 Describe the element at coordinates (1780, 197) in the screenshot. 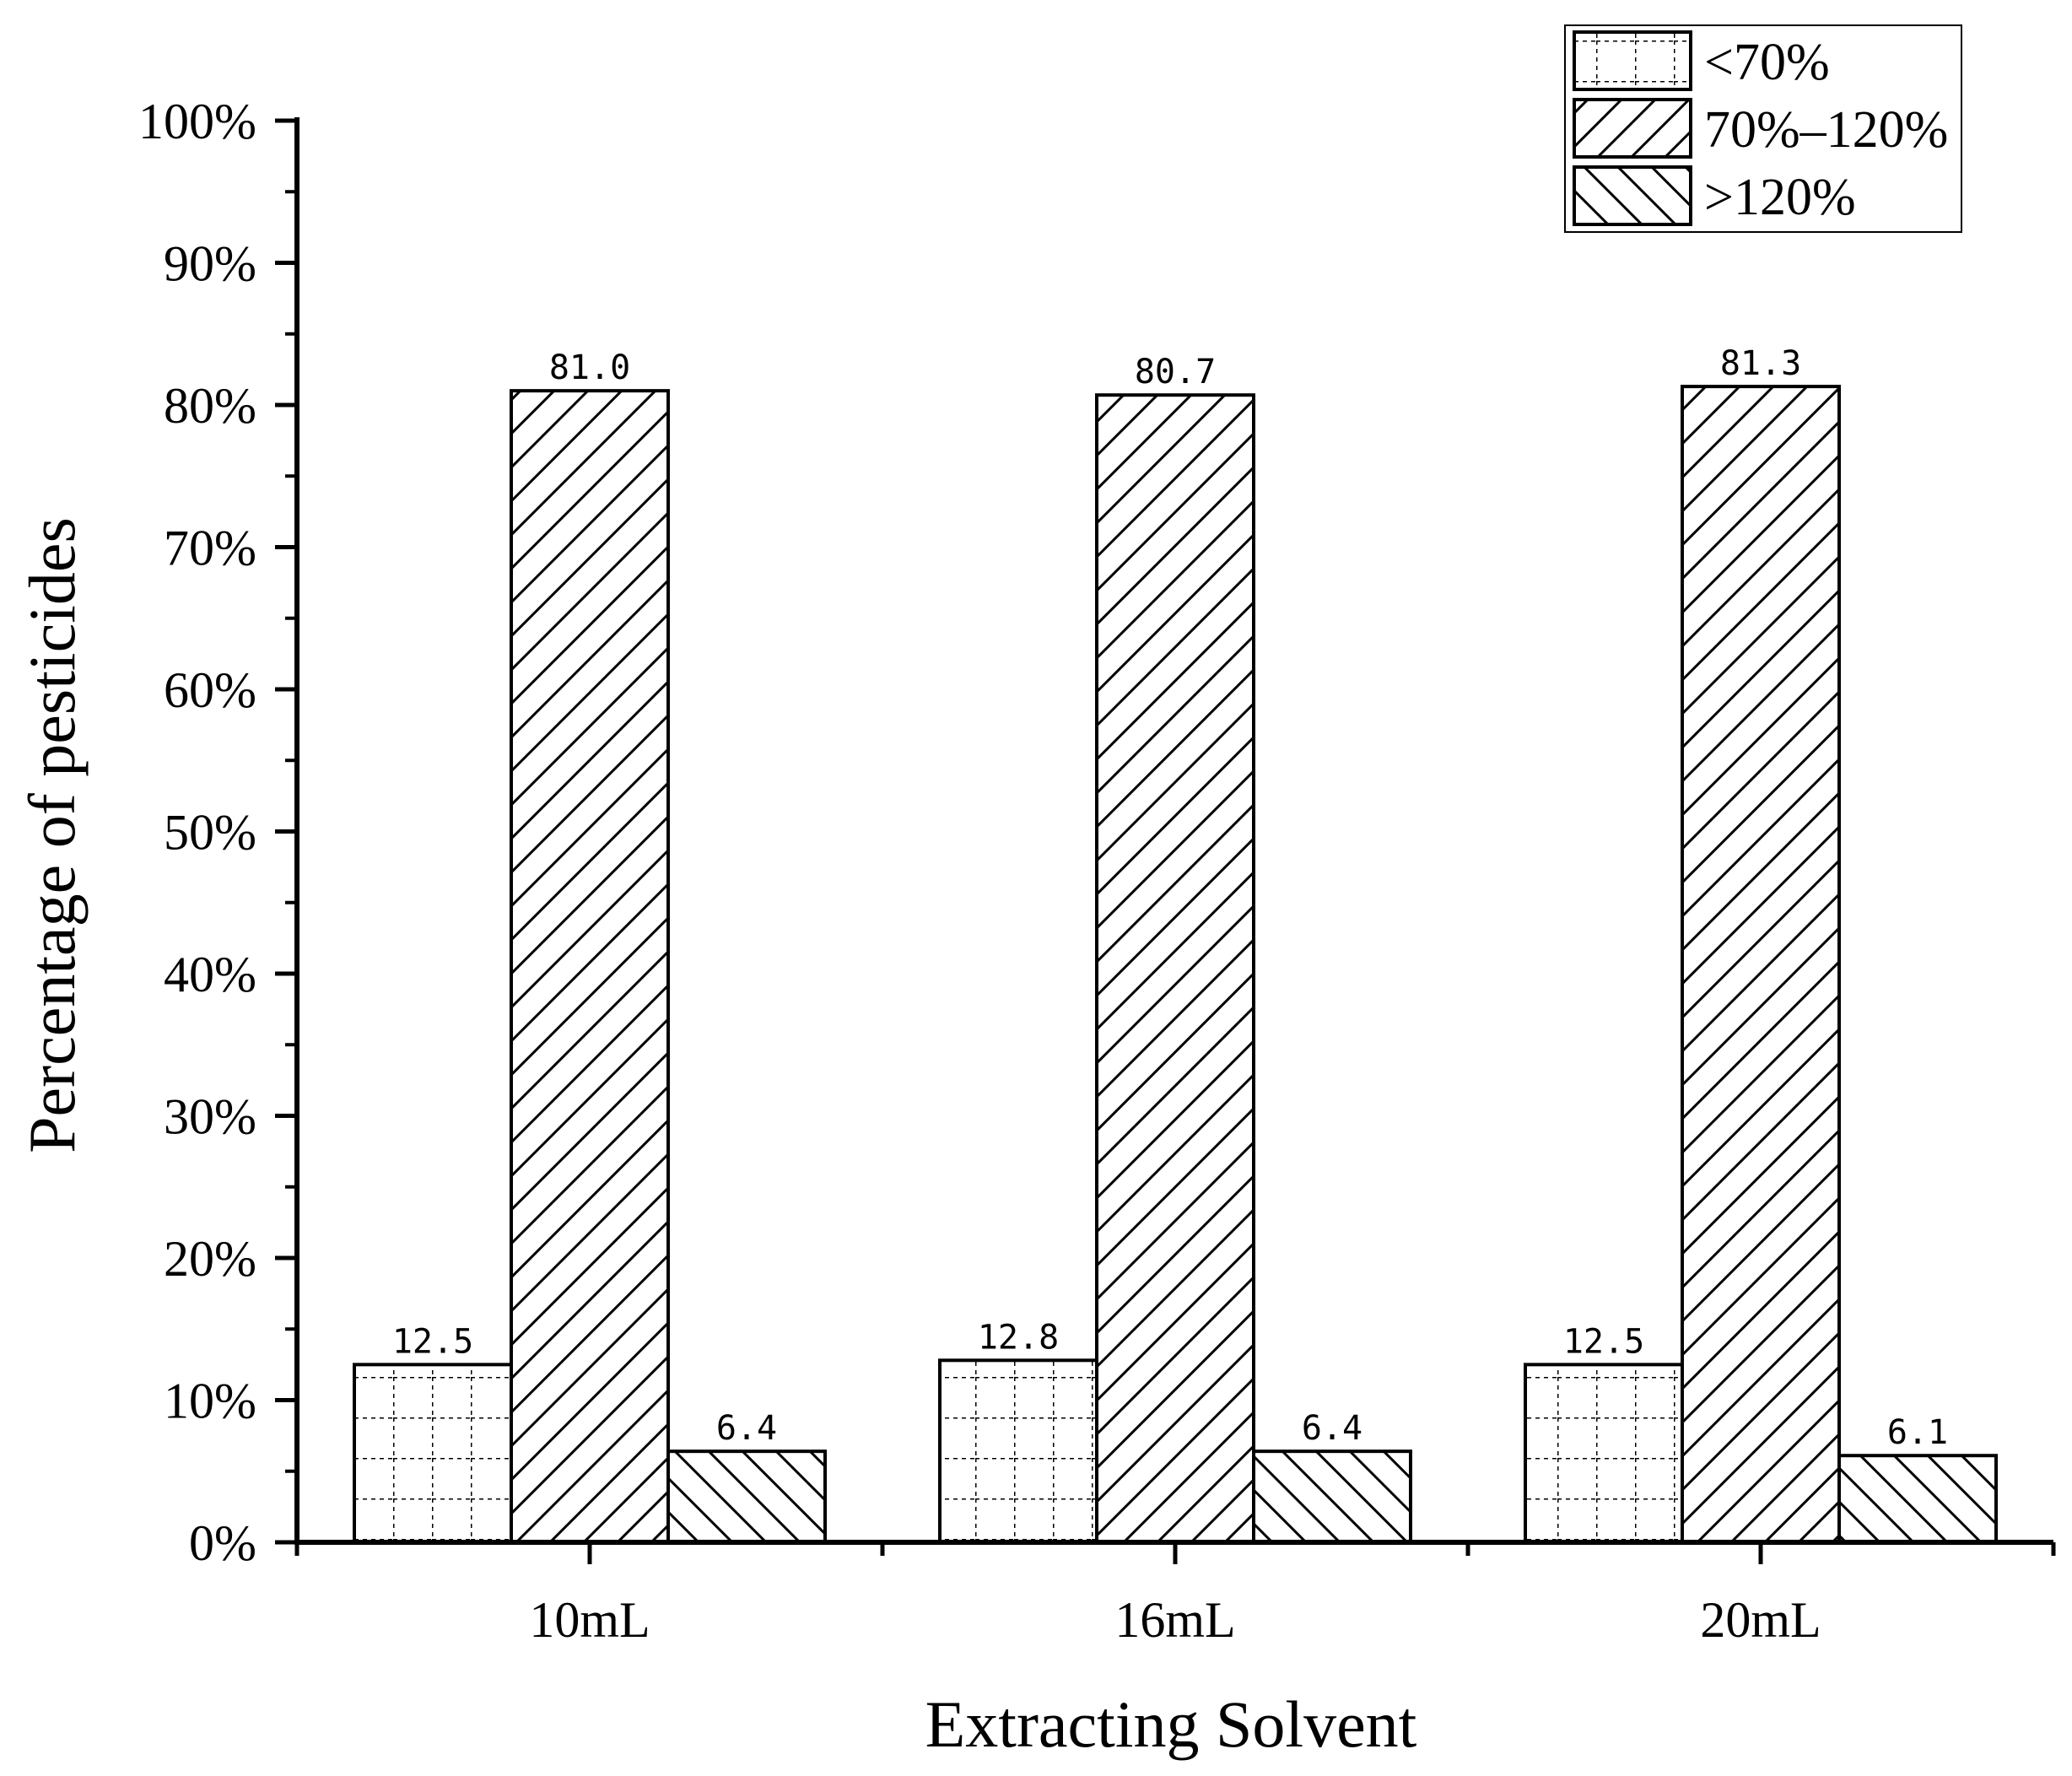

I see `legend-label-above-120: >120%` at that location.